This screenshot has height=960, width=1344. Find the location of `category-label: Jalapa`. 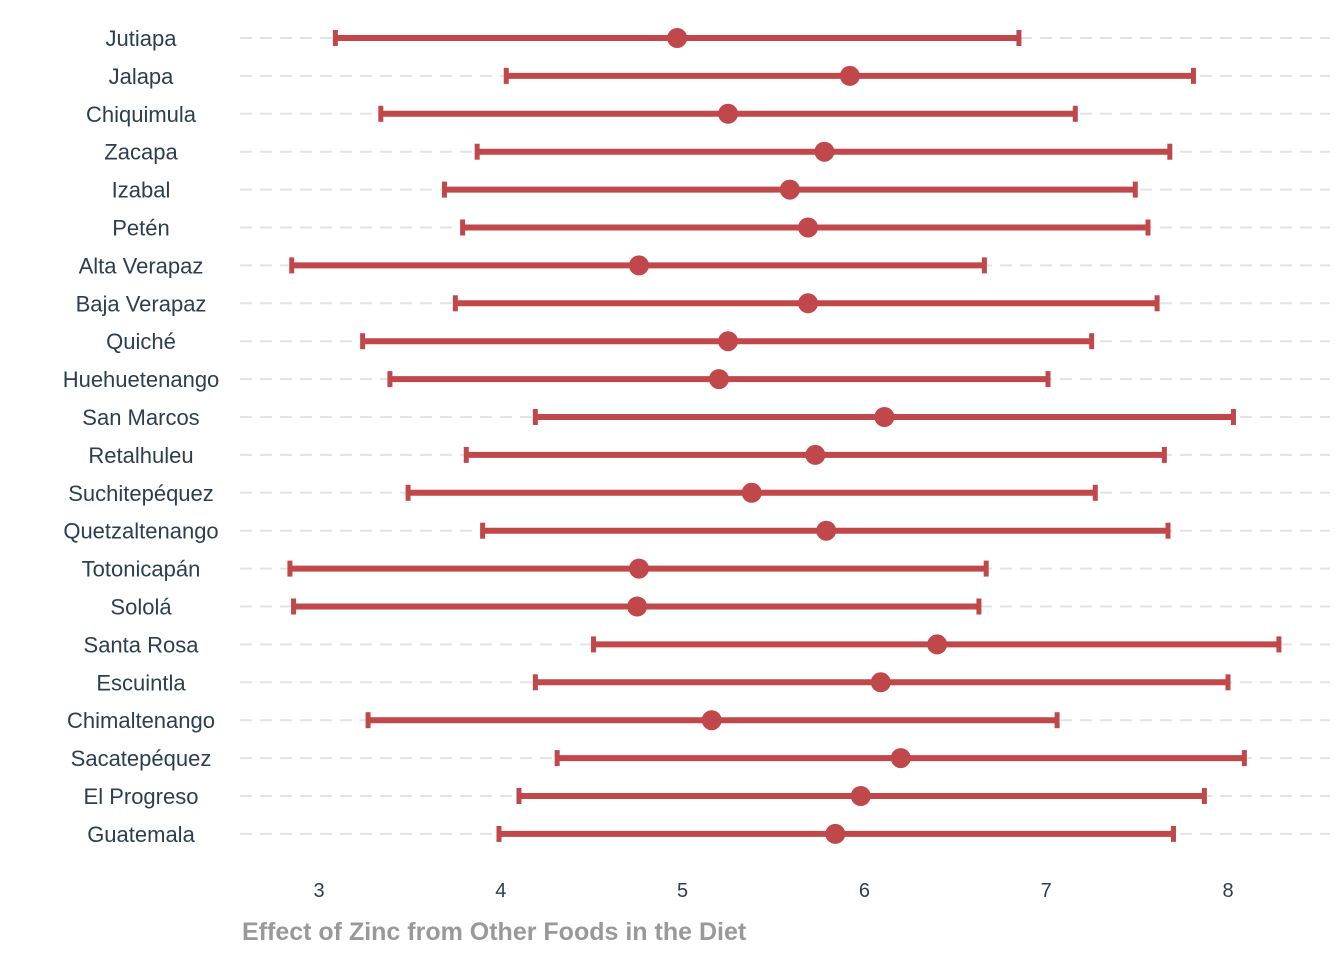

category-label: Jalapa is located at coordinates (142, 76).